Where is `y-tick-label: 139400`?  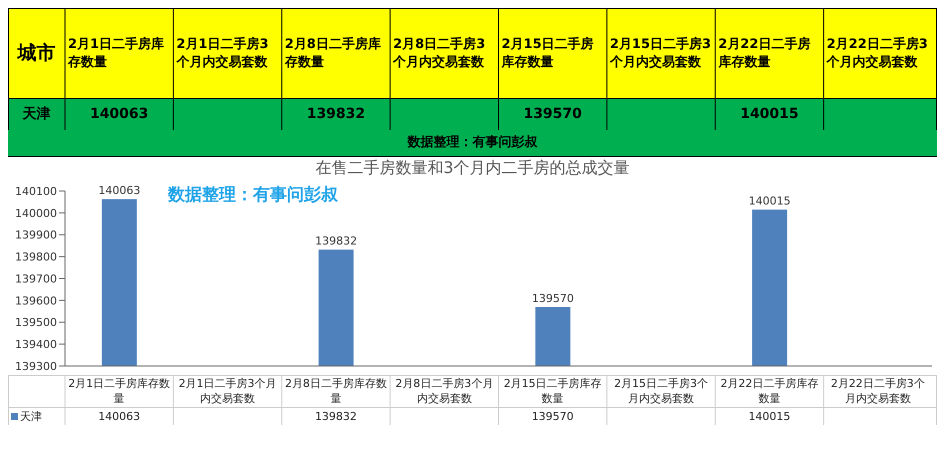
y-tick-label: 139400 is located at coordinates (36, 345).